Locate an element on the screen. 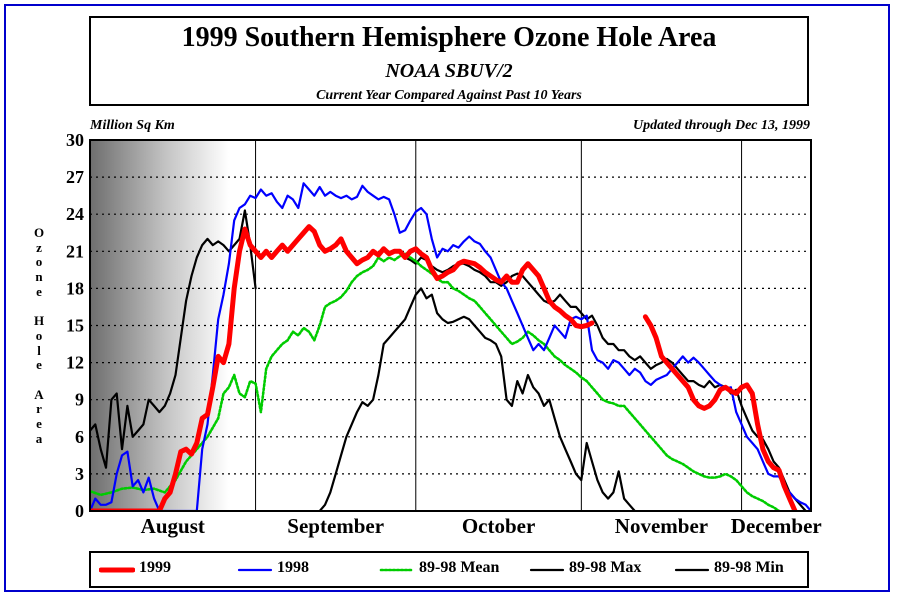 The width and height of the screenshot is (900, 600). updated-note: Updated through Dec 13, 1999 is located at coordinates (721, 125).